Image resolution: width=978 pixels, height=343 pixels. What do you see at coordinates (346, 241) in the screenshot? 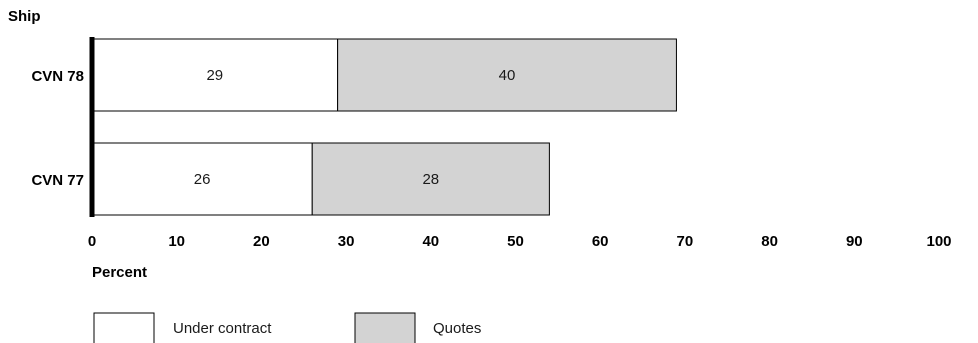
I see `x-tick-label: 30` at bounding box center [346, 241].